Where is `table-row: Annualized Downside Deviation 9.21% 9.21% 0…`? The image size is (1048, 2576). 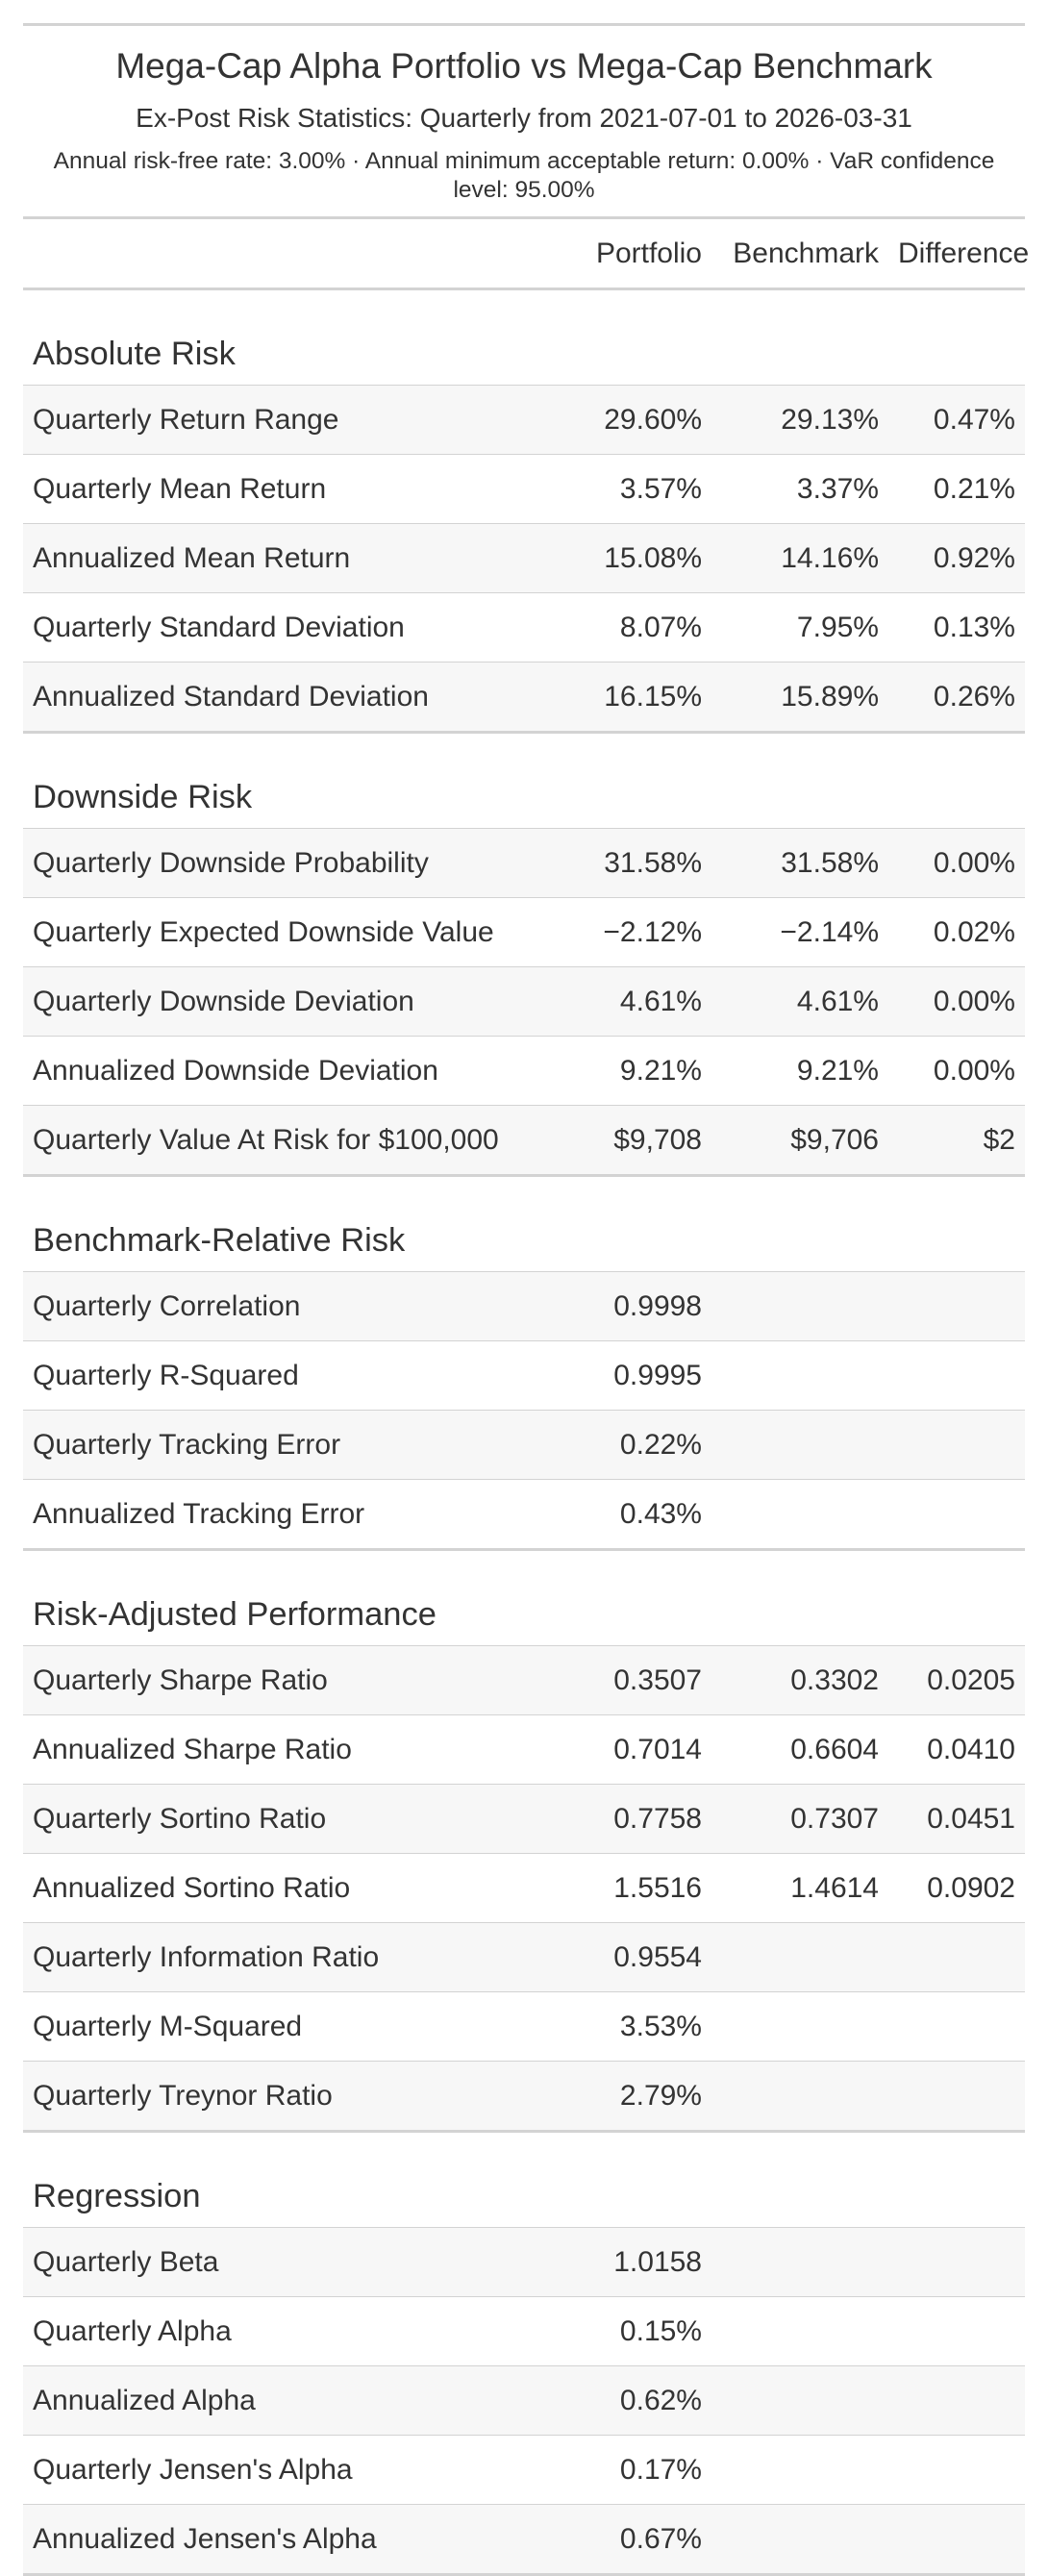 table-row: Annualized Downside Deviation 9.21% 9.21% 0… is located at coordinates (524, 1071).